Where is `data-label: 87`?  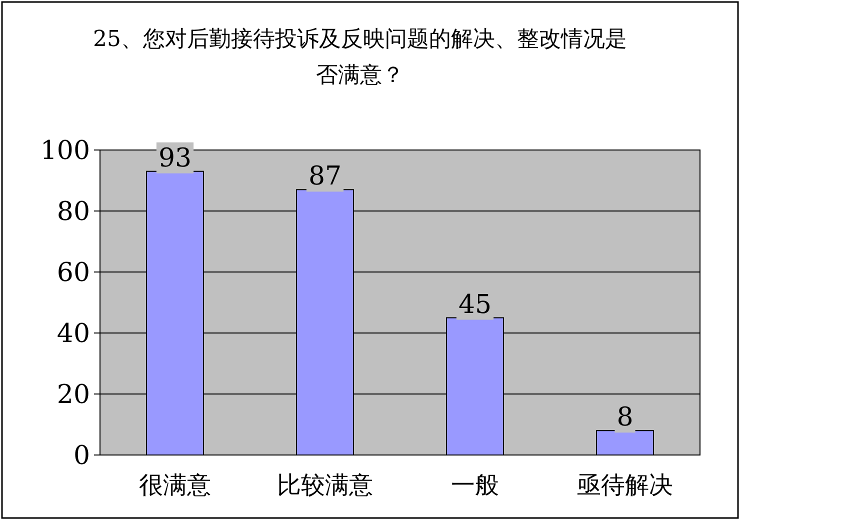 data-label: 87 is located at coordinates (325, 177).